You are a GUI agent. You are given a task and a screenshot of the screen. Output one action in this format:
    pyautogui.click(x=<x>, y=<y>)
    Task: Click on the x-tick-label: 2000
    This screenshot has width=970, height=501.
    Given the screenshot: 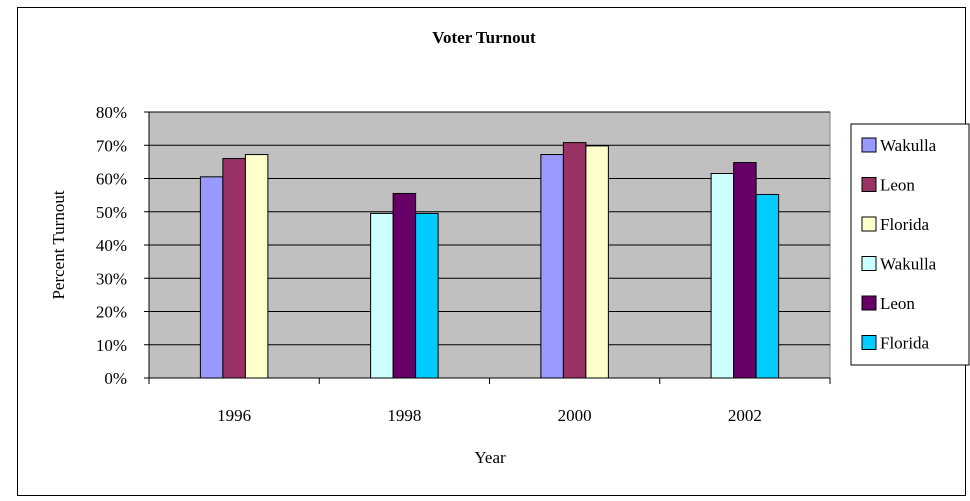 What is the action you would take?
    pyautogui.click(x=575, y=415)
    